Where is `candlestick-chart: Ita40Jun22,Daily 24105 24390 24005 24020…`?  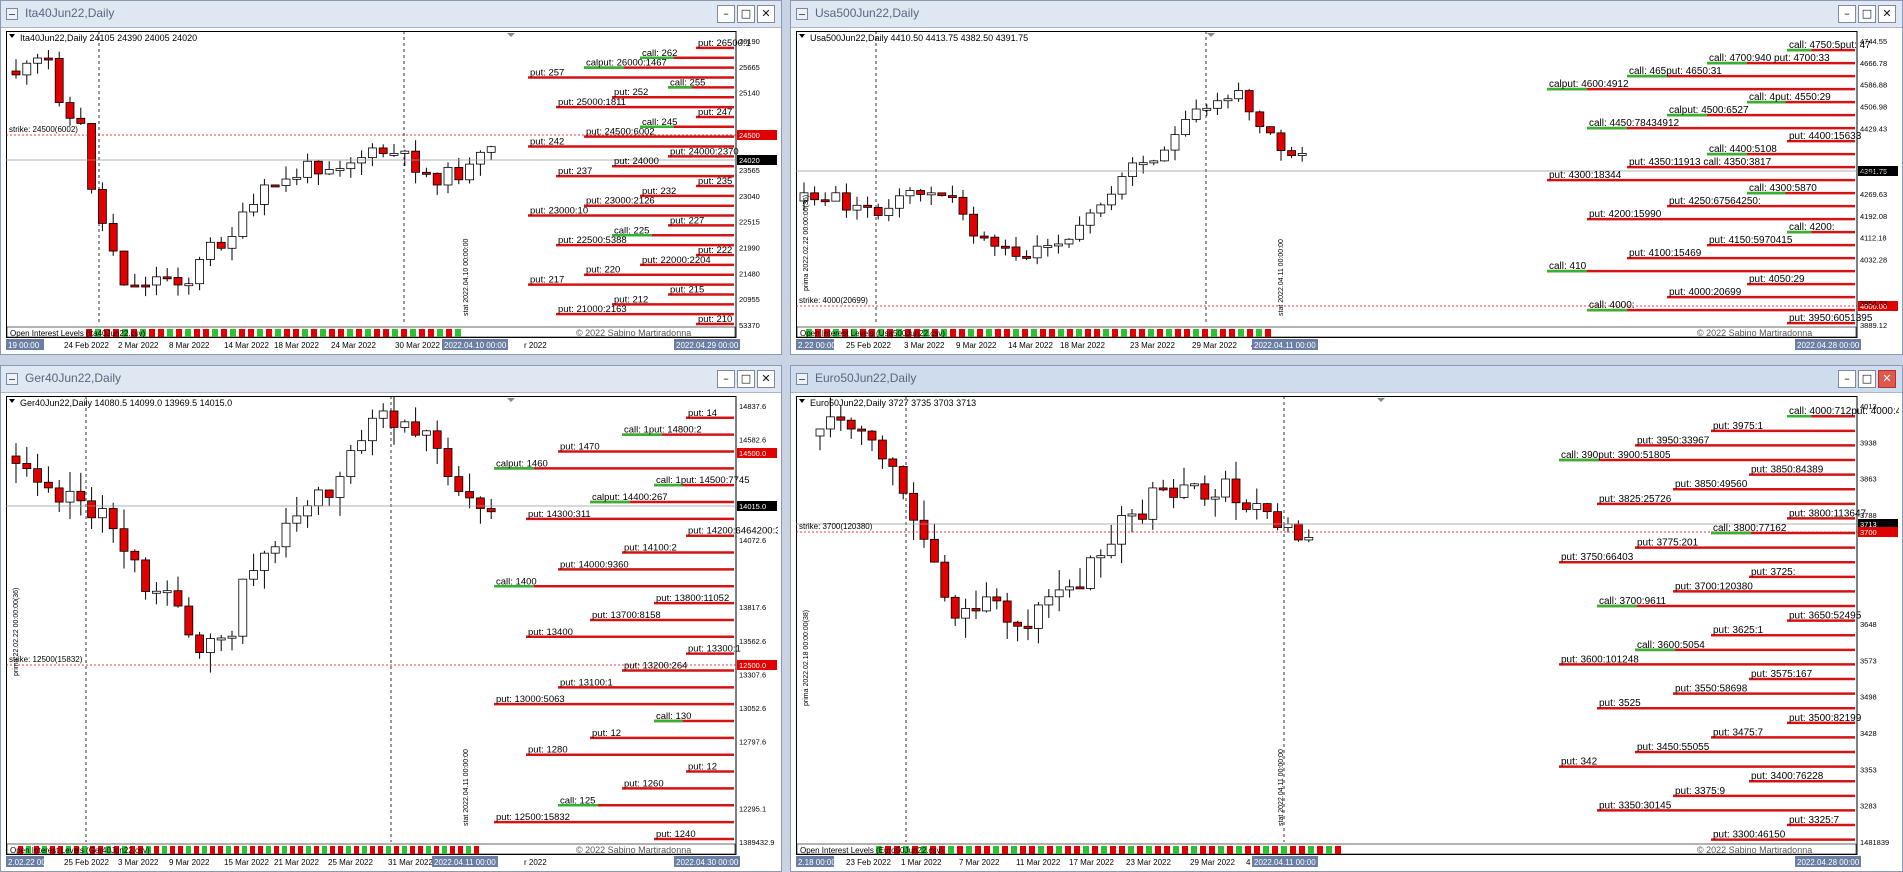 candlestick-chart: Ita40Jun22,Daily 24105 24390 24005 24020… is located at coordinates (392, 191).